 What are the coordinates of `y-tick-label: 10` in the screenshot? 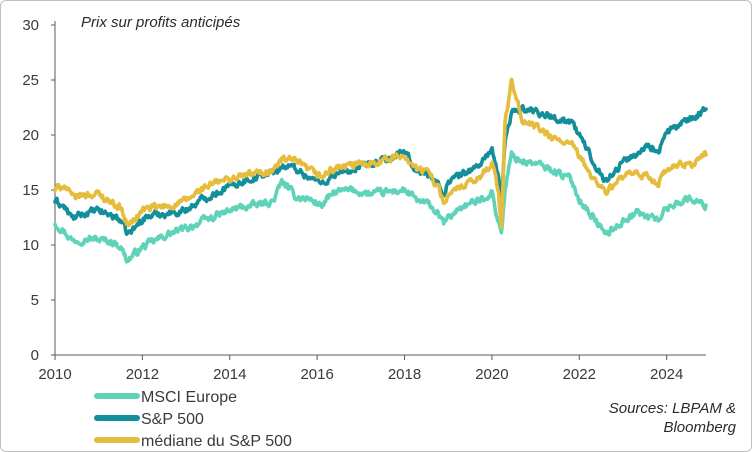 It's located at (30, 245).